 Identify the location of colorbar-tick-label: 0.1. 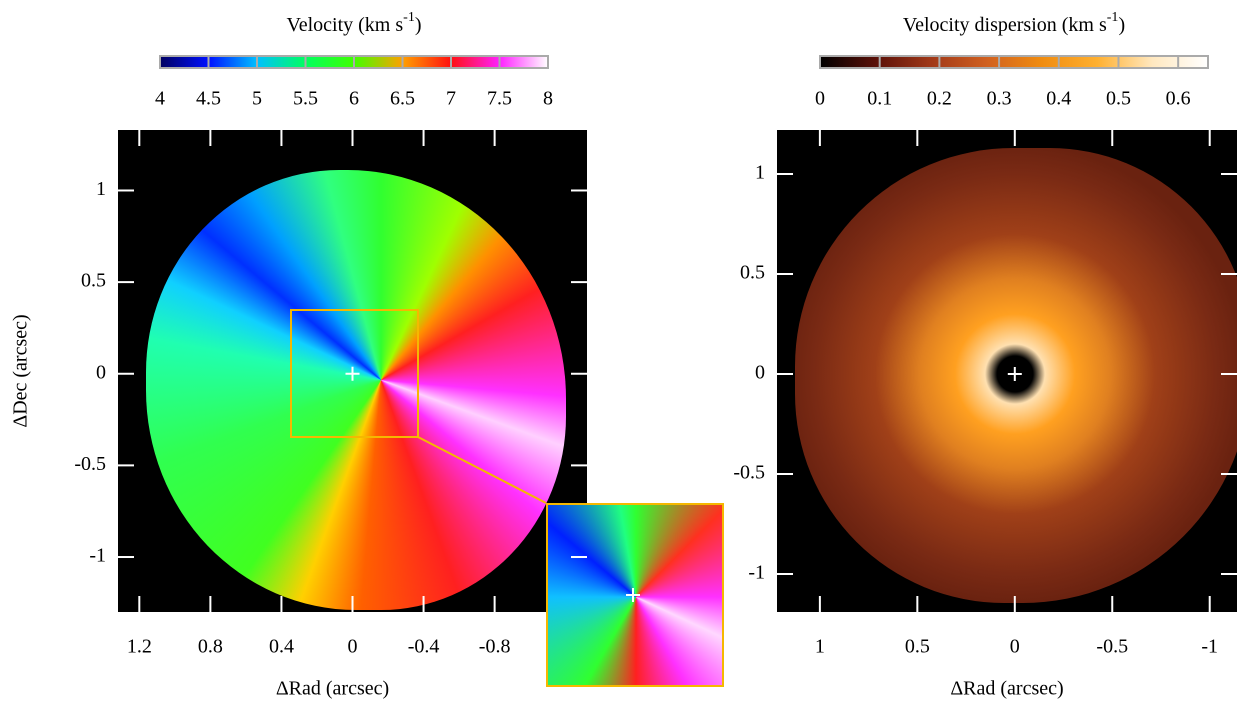
(879, 99).